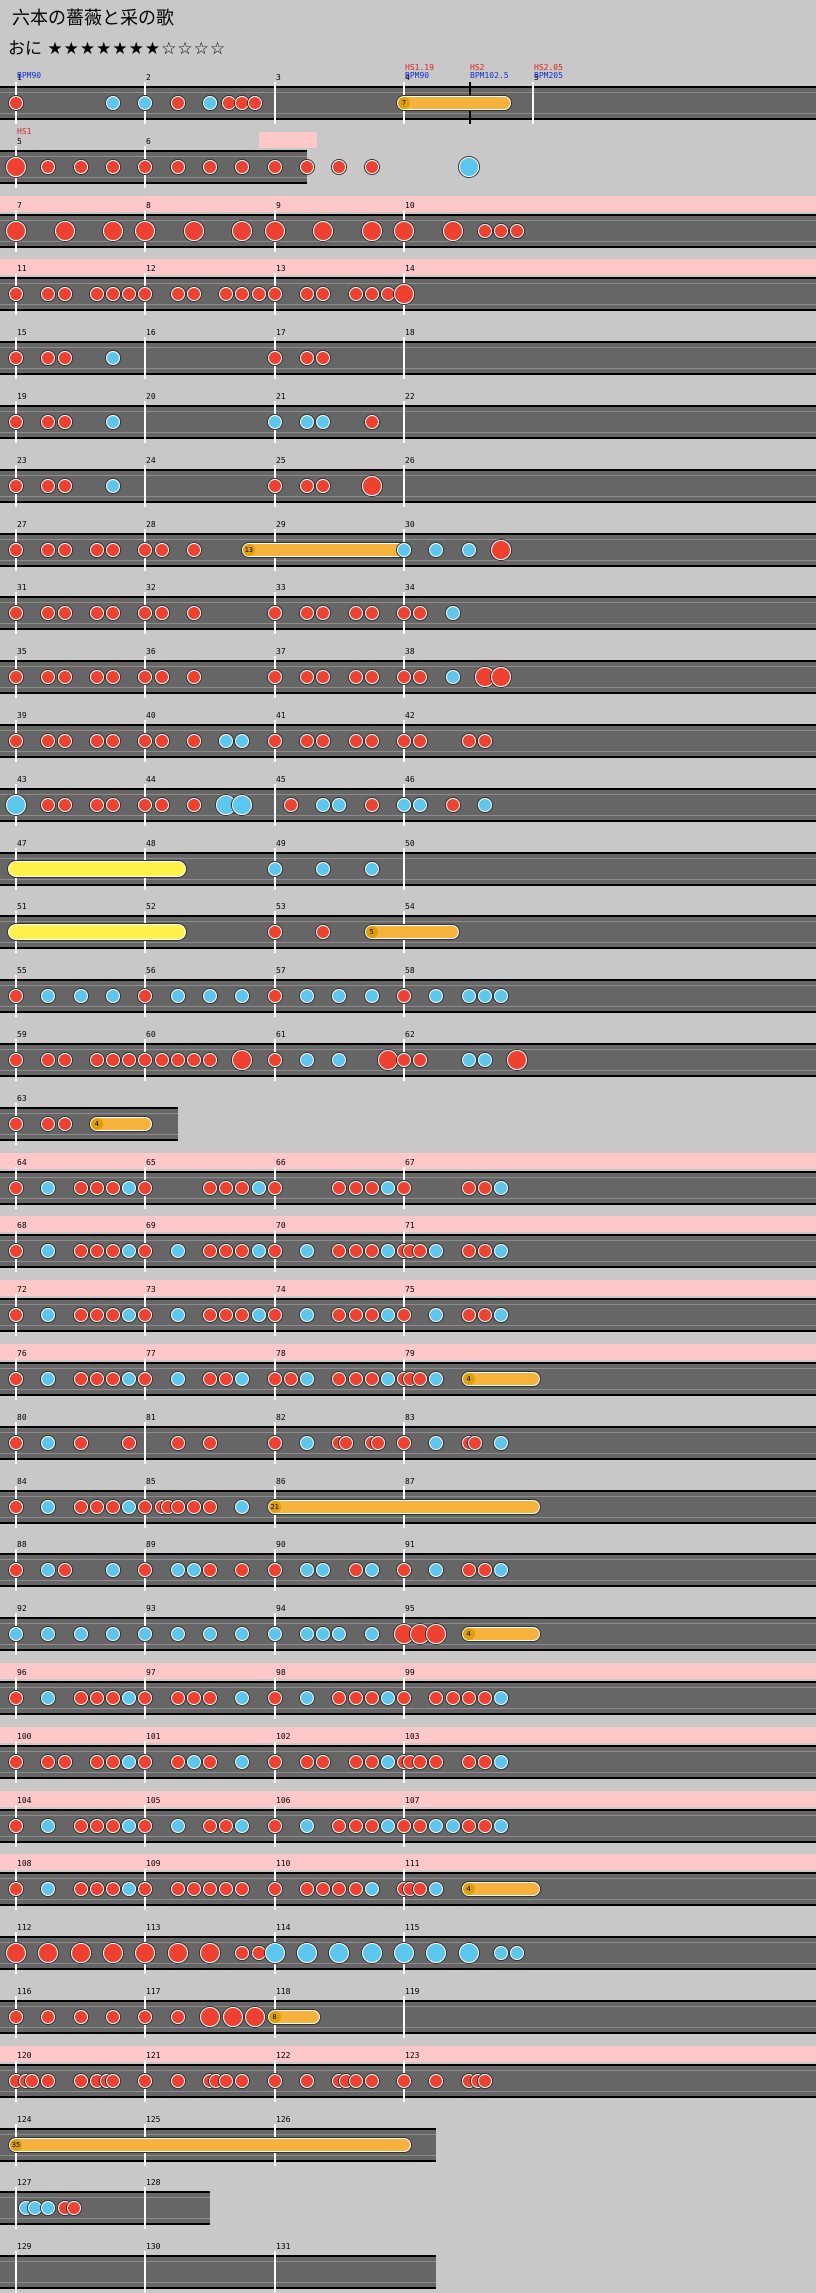  What do you see at coordinates (281, 1162) in the screenshot?
I see `measure-number: 66` at bounding box center [281, 1162].